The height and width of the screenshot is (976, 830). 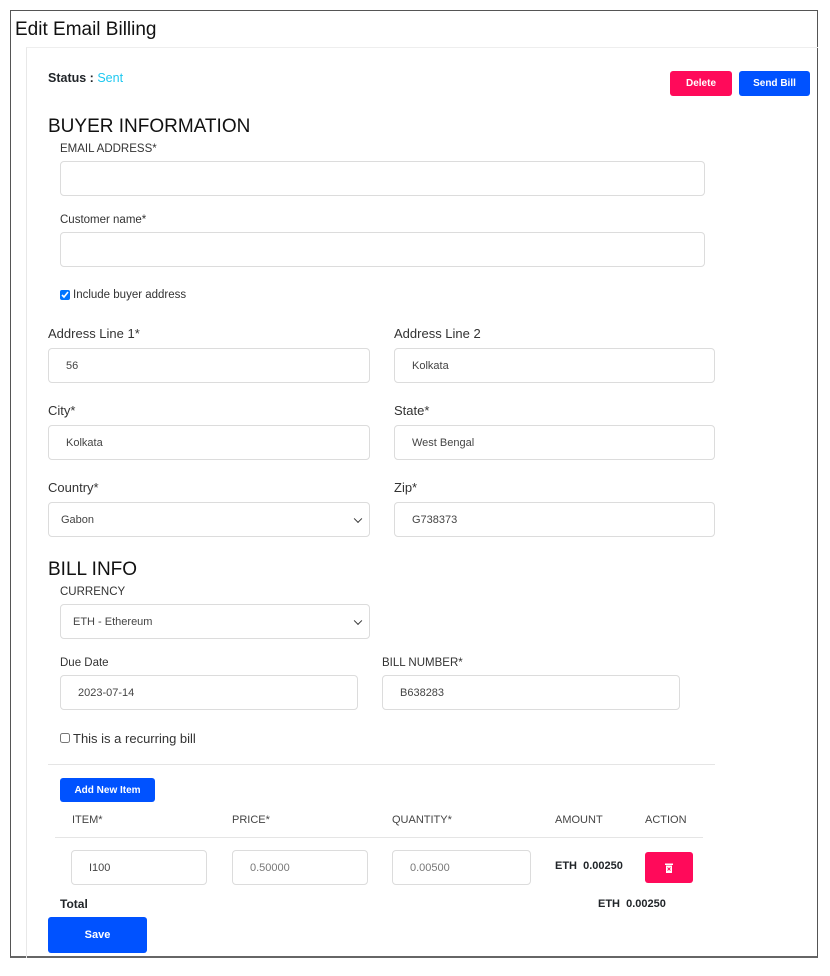 I want to click on address1-input: 56, so click(x=209, y=365).